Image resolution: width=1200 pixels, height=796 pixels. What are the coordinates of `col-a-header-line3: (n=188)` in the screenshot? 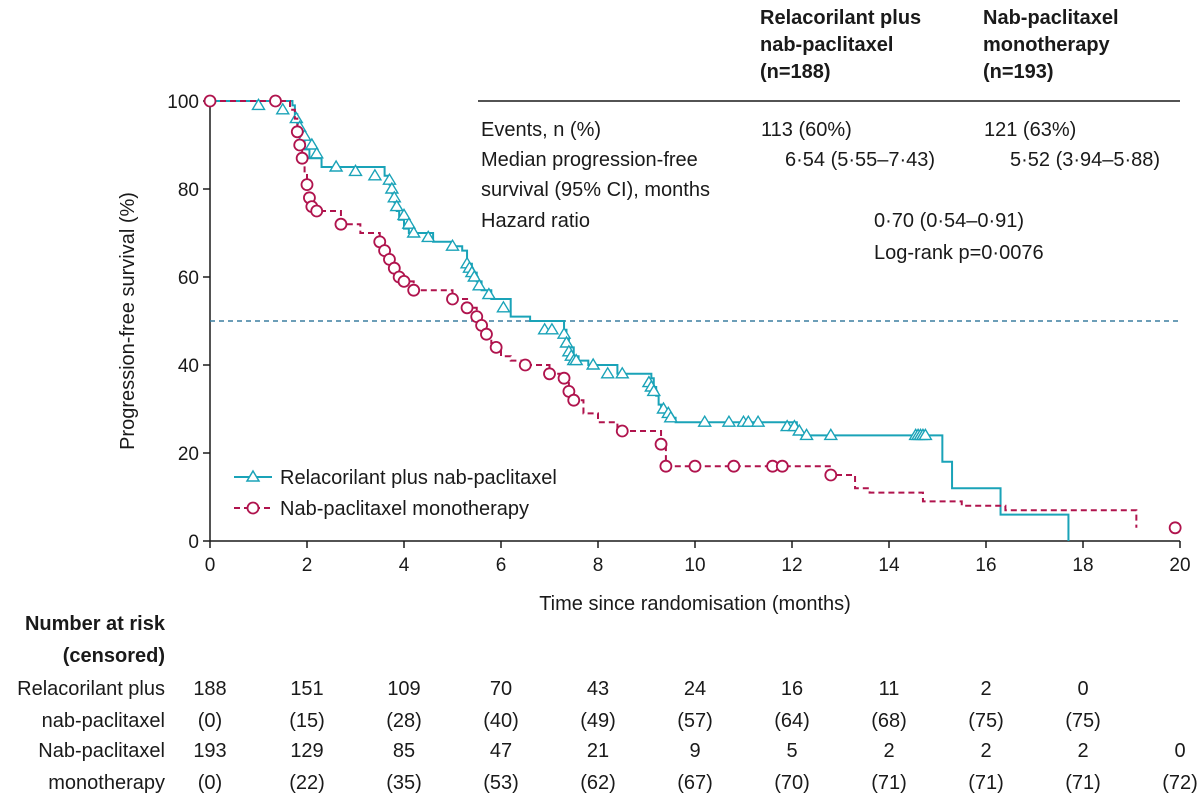 It's located at (795, 72).